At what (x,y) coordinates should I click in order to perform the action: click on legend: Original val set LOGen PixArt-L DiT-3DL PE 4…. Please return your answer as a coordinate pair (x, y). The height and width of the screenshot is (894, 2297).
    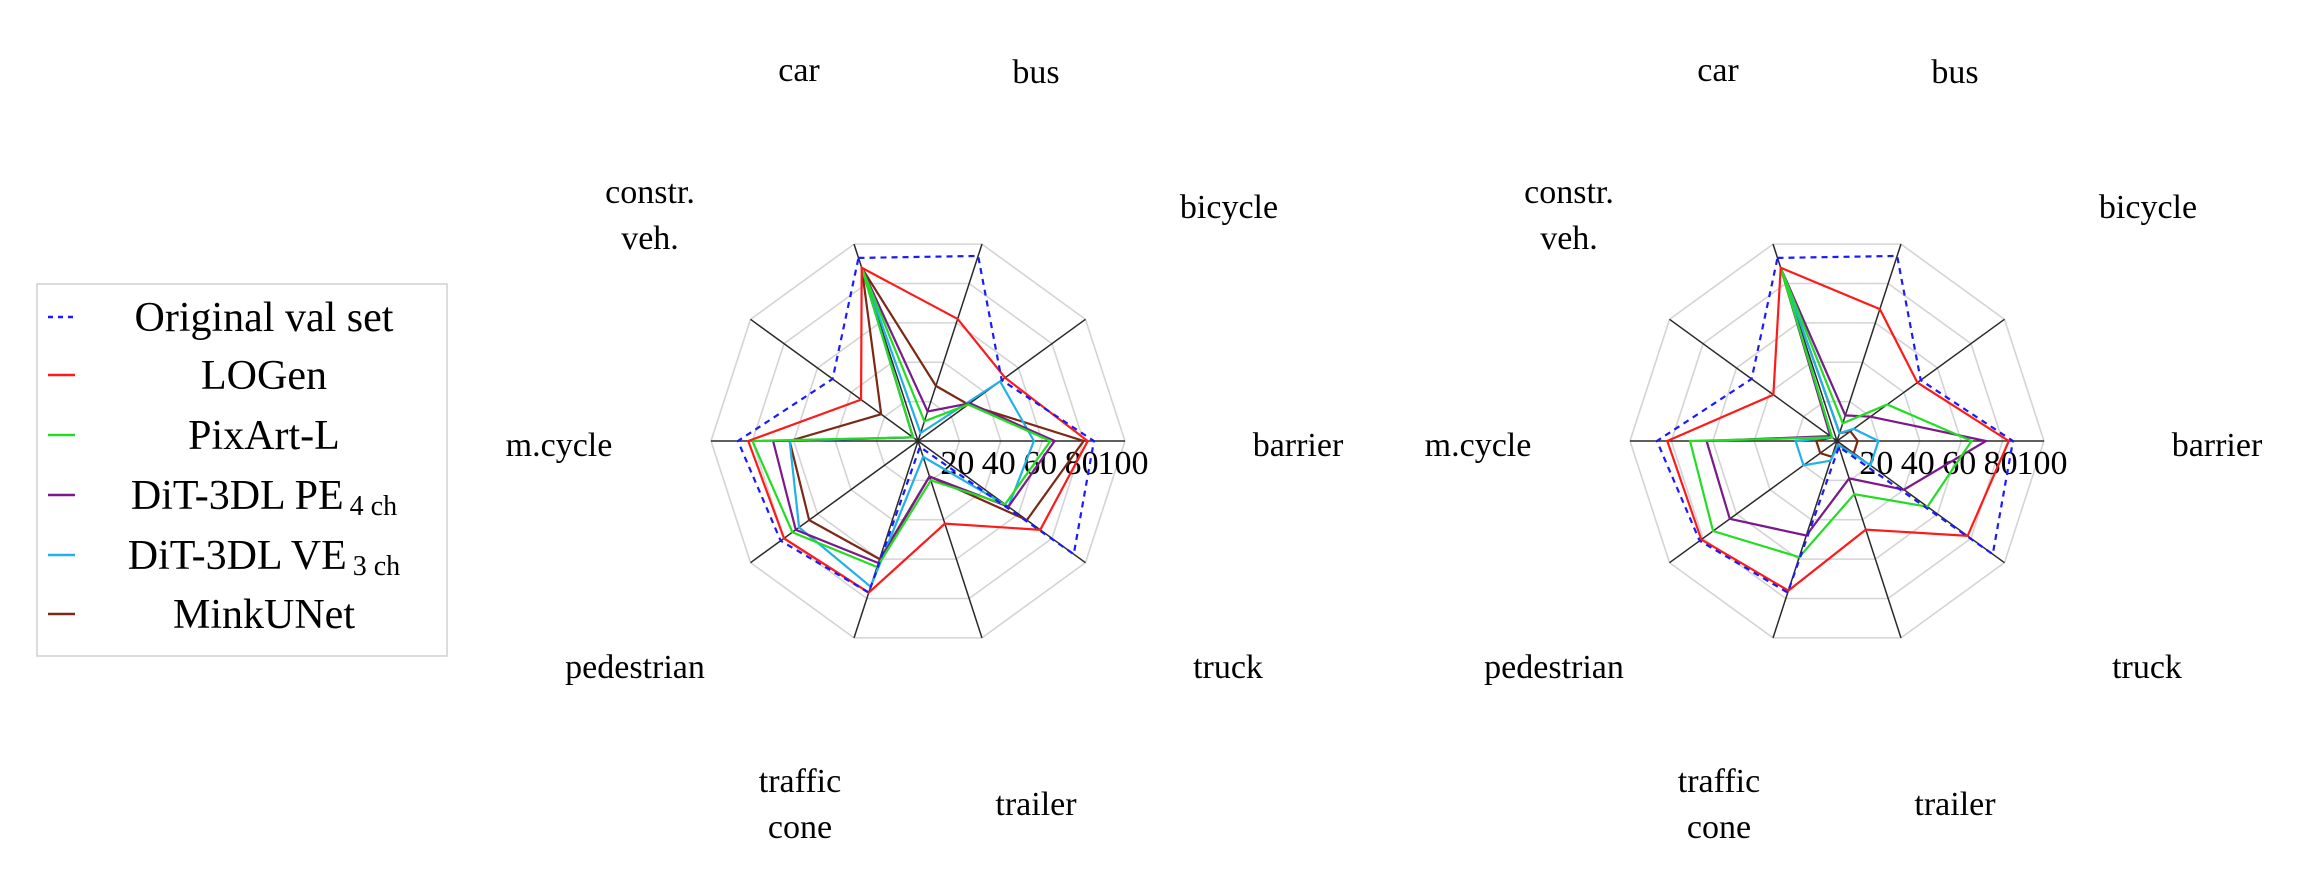
    Looking at the image, I should click on (242, 470).